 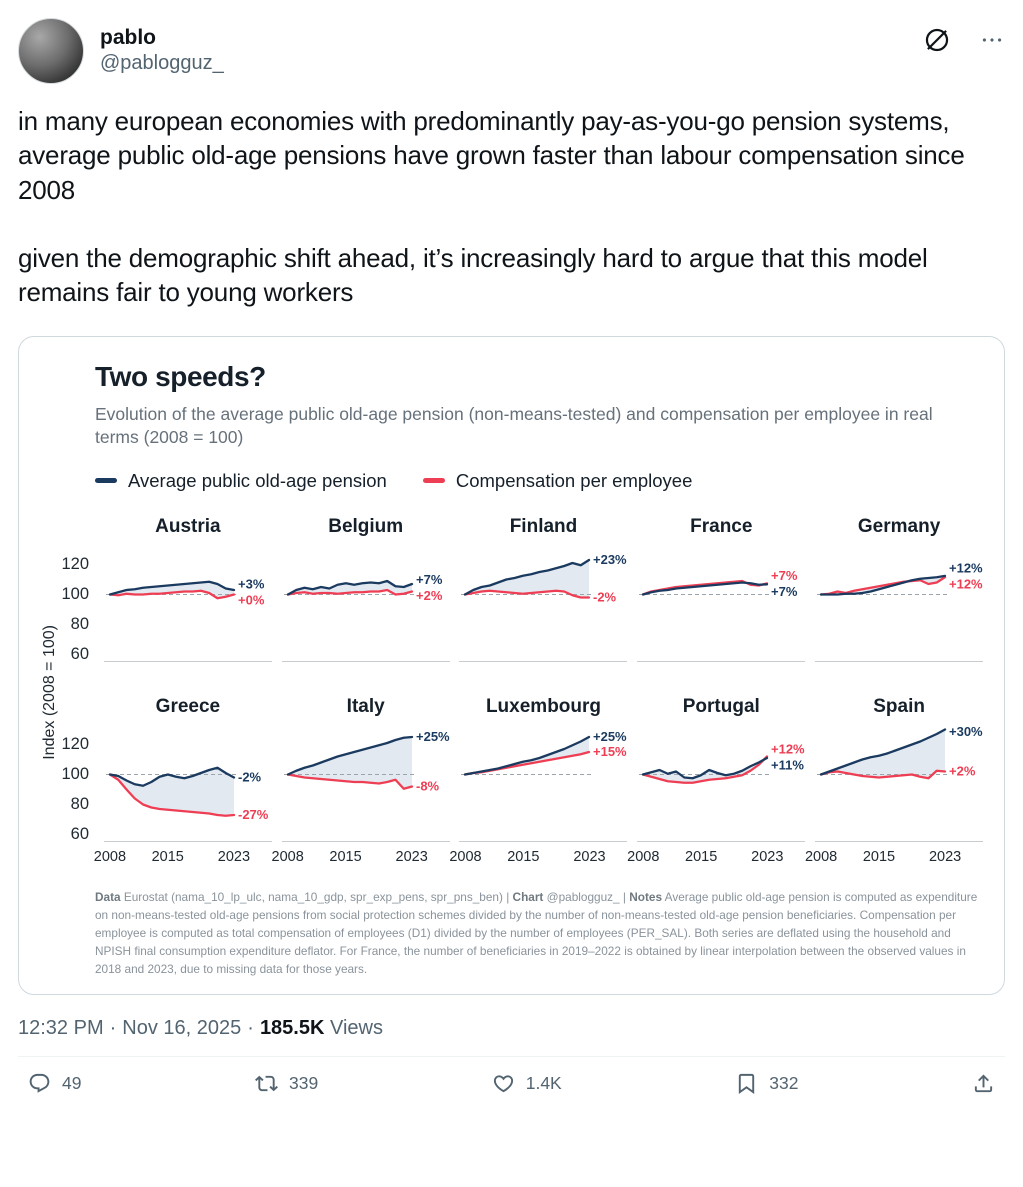 I want to click on compensation-end-label: -27%, so click(x=253, y=814).